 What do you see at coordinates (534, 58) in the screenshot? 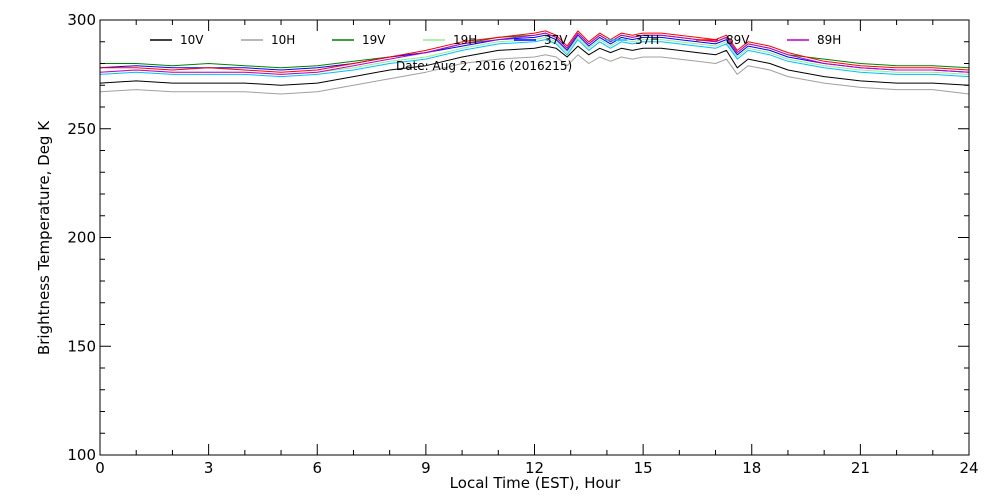
I see `series-line-37h` at bounding box center [534, 58].